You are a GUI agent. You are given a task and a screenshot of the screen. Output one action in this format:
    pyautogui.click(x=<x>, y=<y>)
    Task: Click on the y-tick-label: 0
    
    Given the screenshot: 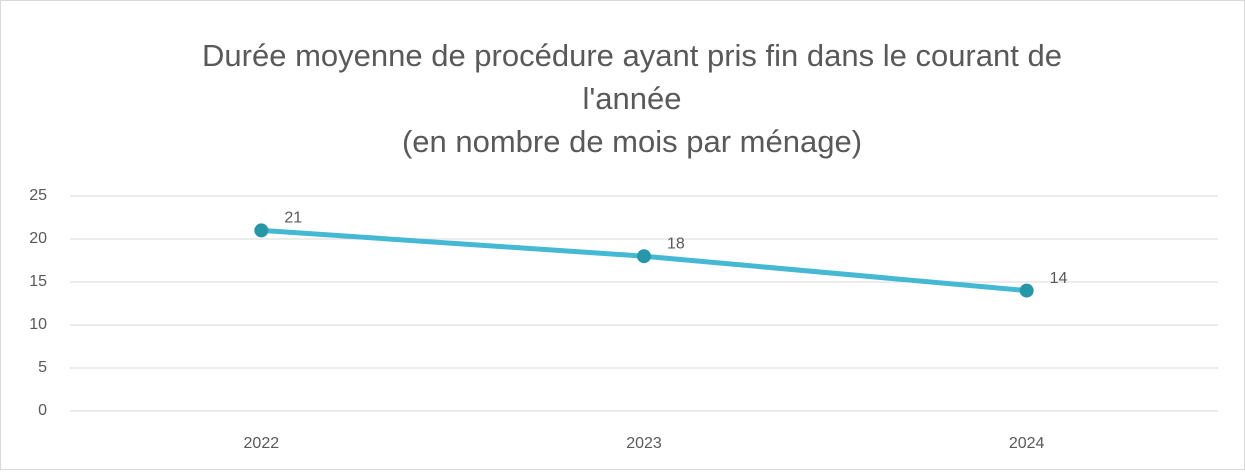 What is the action you would take?
    pyautogui.click(x=42, y=410)
    